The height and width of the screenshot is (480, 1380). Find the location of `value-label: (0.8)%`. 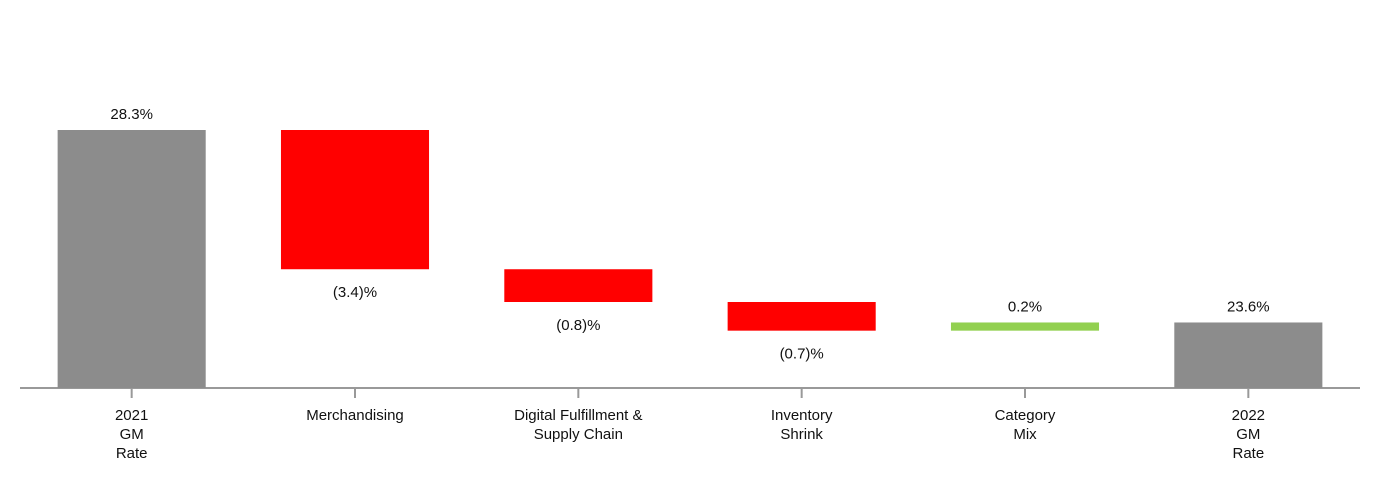

value-label: (0.8)% is located at coordinates (578, 325).